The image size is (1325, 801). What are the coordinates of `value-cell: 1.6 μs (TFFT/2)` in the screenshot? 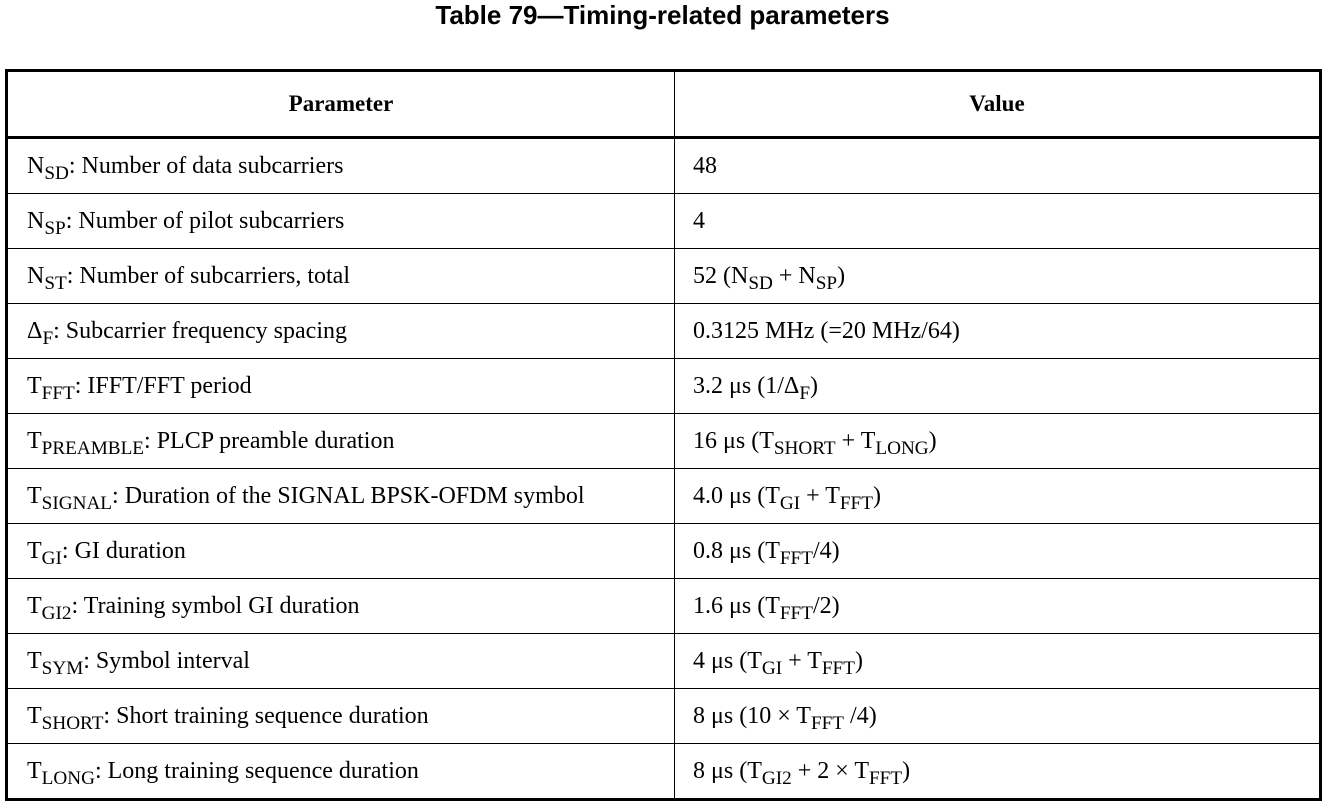 It's located at (997, 606).